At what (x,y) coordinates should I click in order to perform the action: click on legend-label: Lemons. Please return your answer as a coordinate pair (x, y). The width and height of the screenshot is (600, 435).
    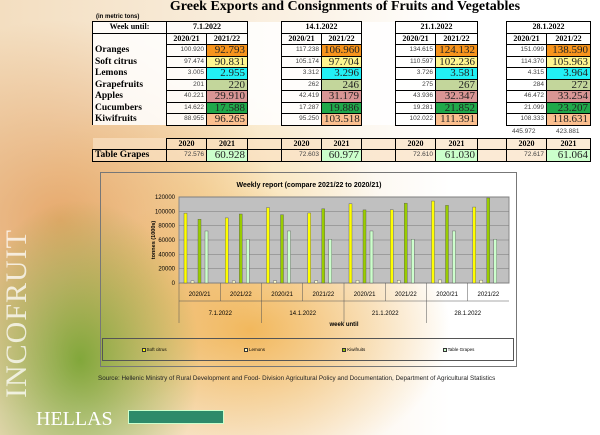
    Looking at the image, I should click on (256, 349).